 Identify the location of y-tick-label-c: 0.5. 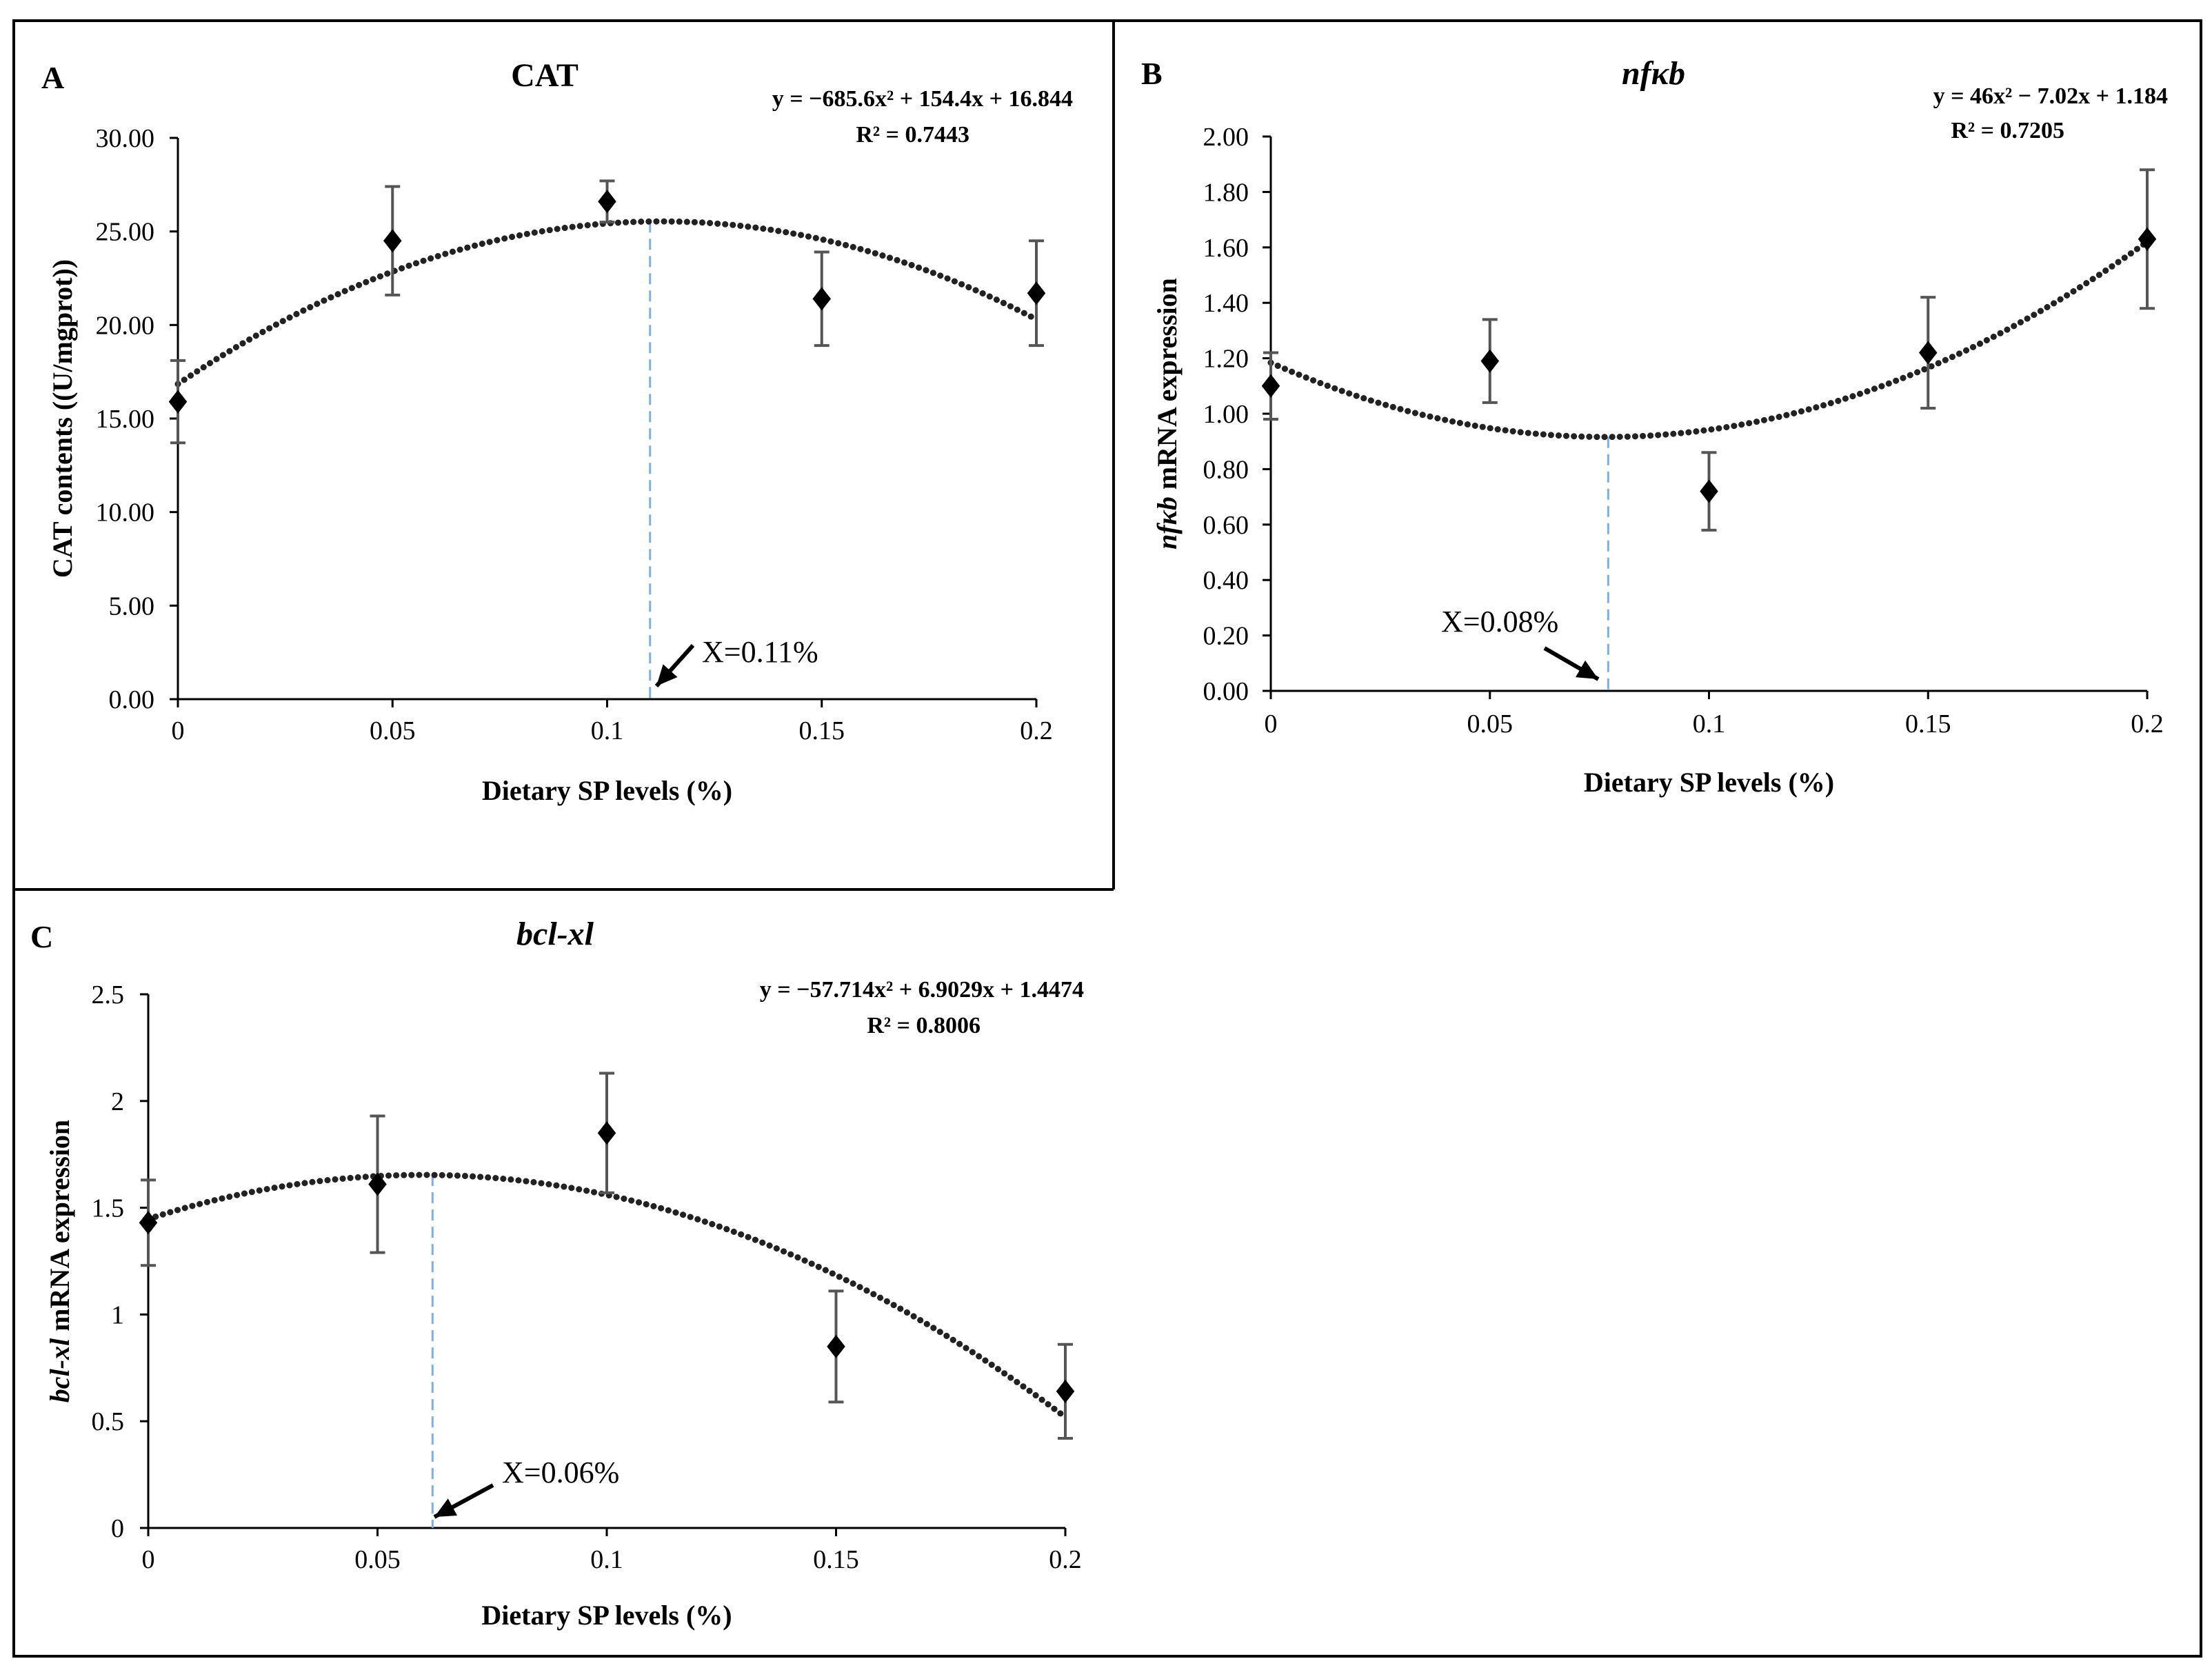
(108, 1421).